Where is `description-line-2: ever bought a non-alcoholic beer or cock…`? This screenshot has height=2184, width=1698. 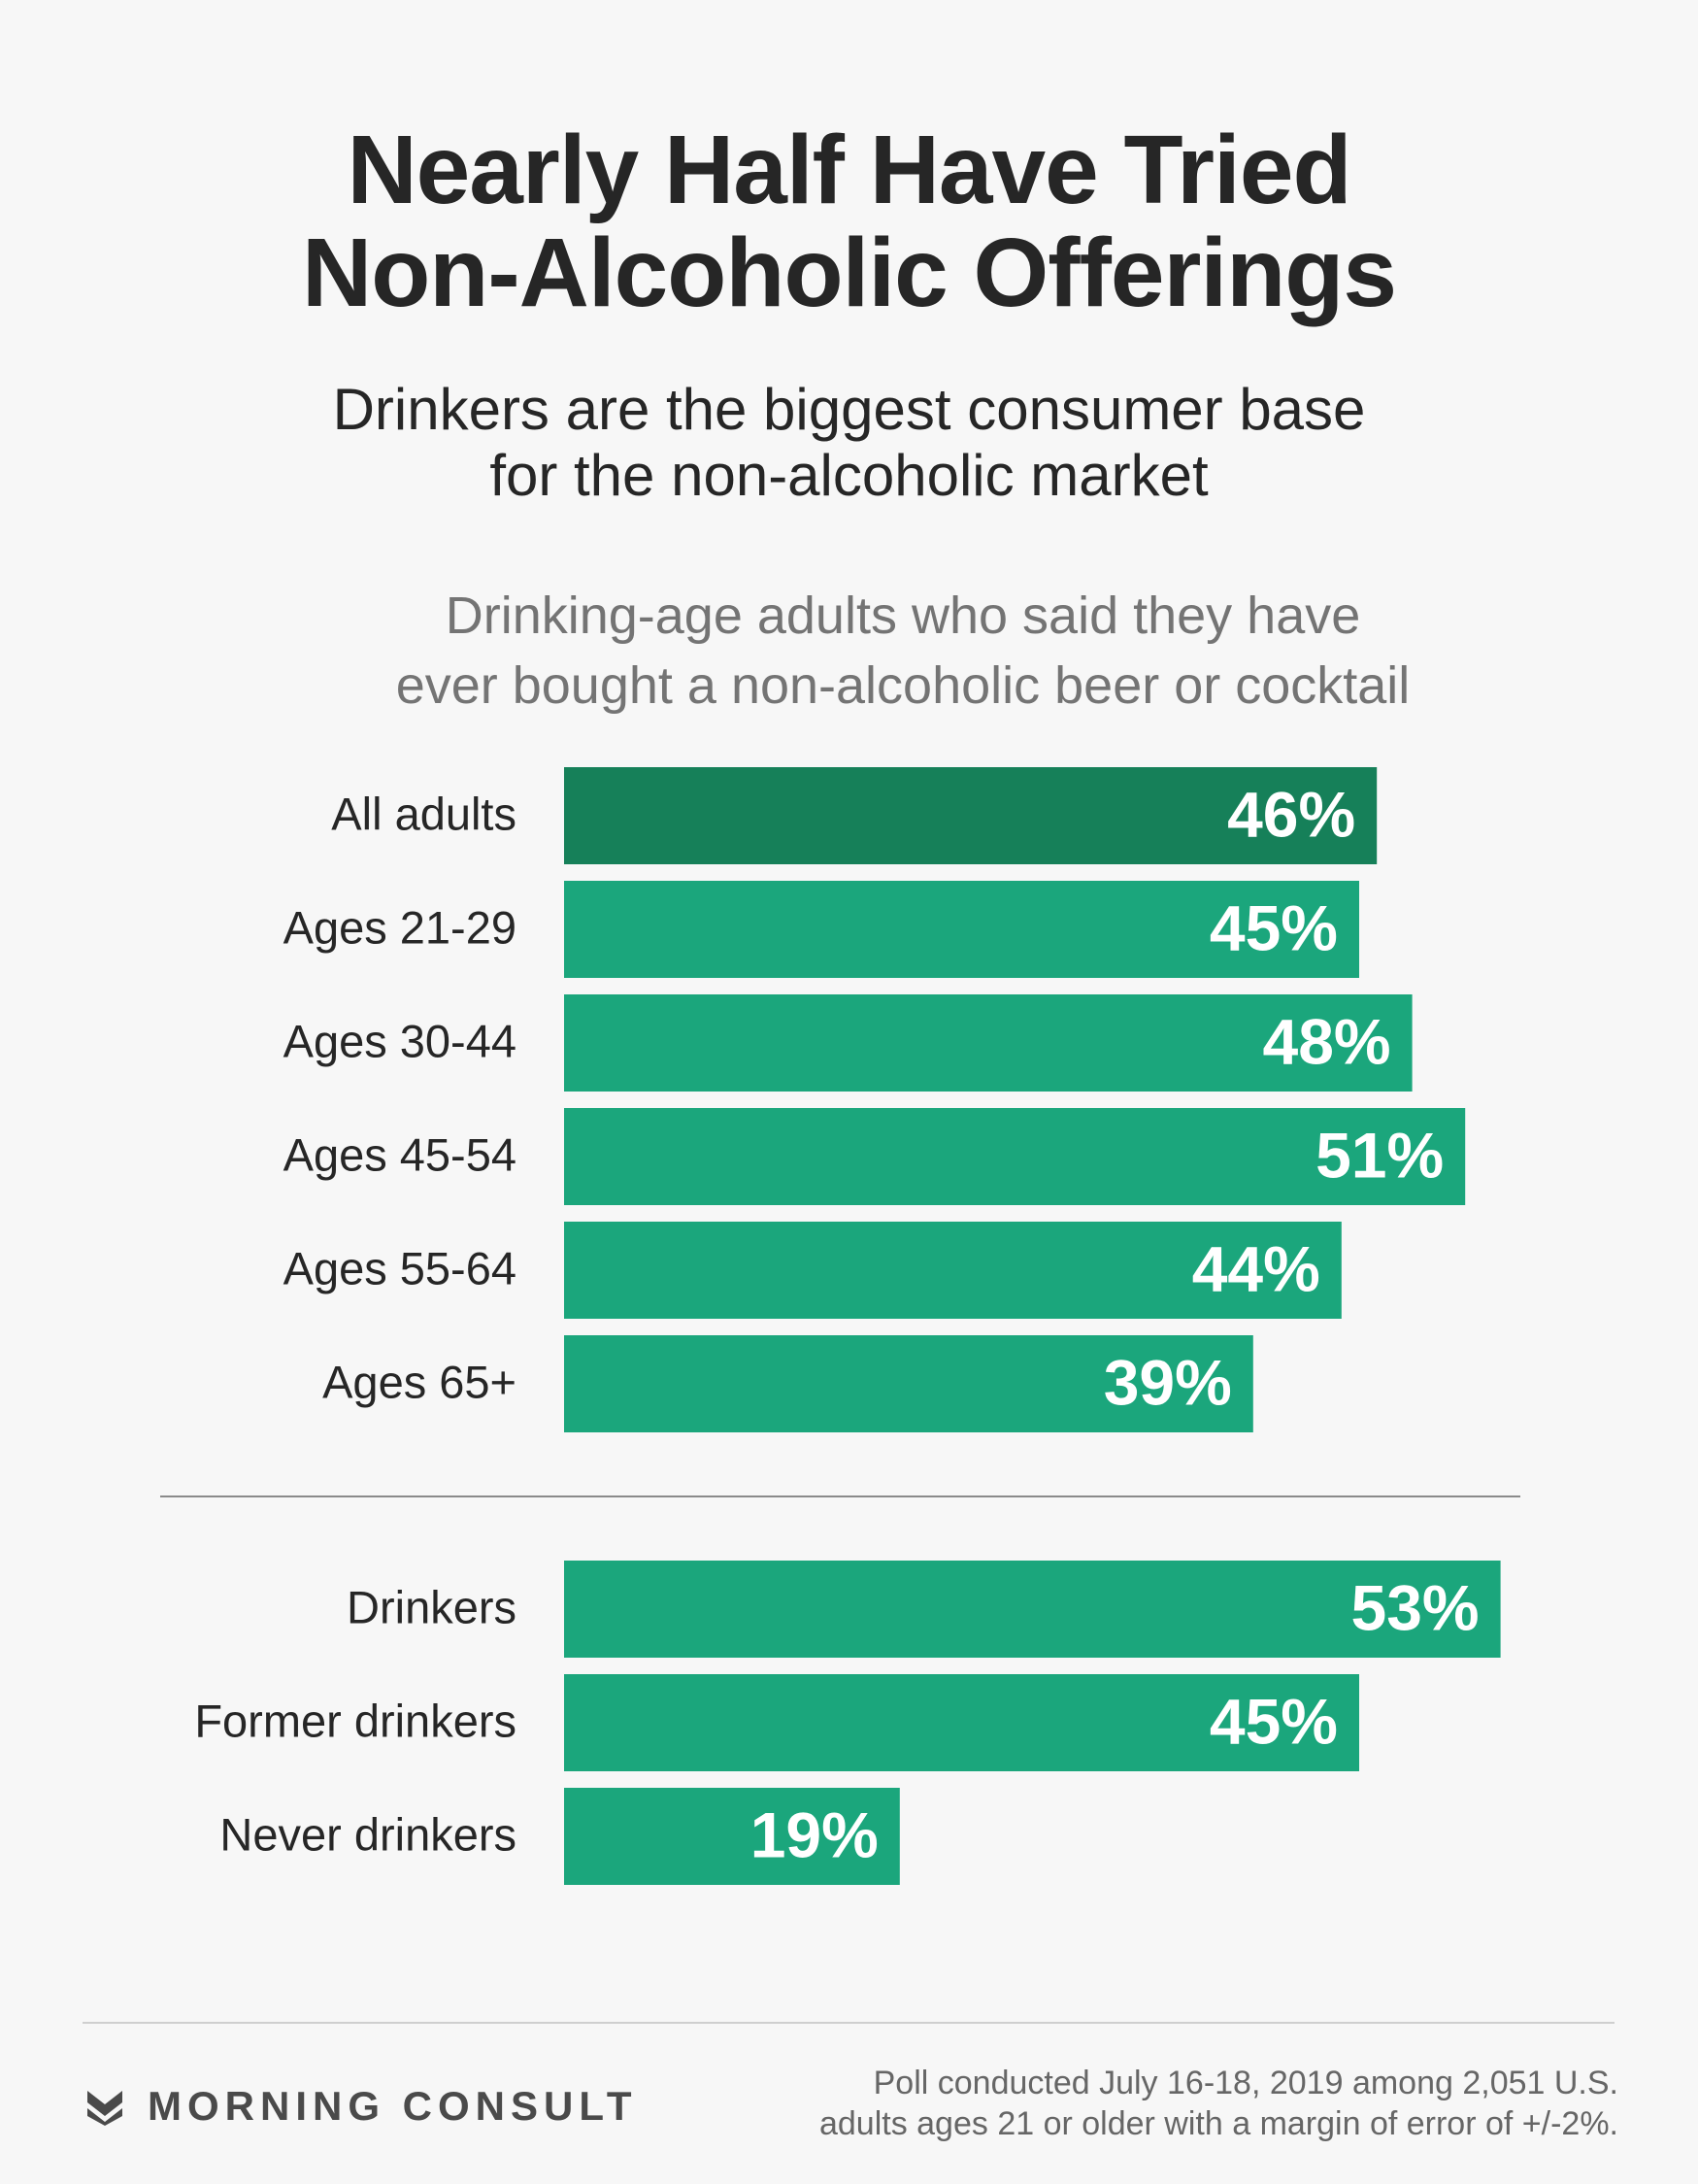 description-line-2: ever bought a non-alcoholic beer or cock… is located at coordinates (903, 685).